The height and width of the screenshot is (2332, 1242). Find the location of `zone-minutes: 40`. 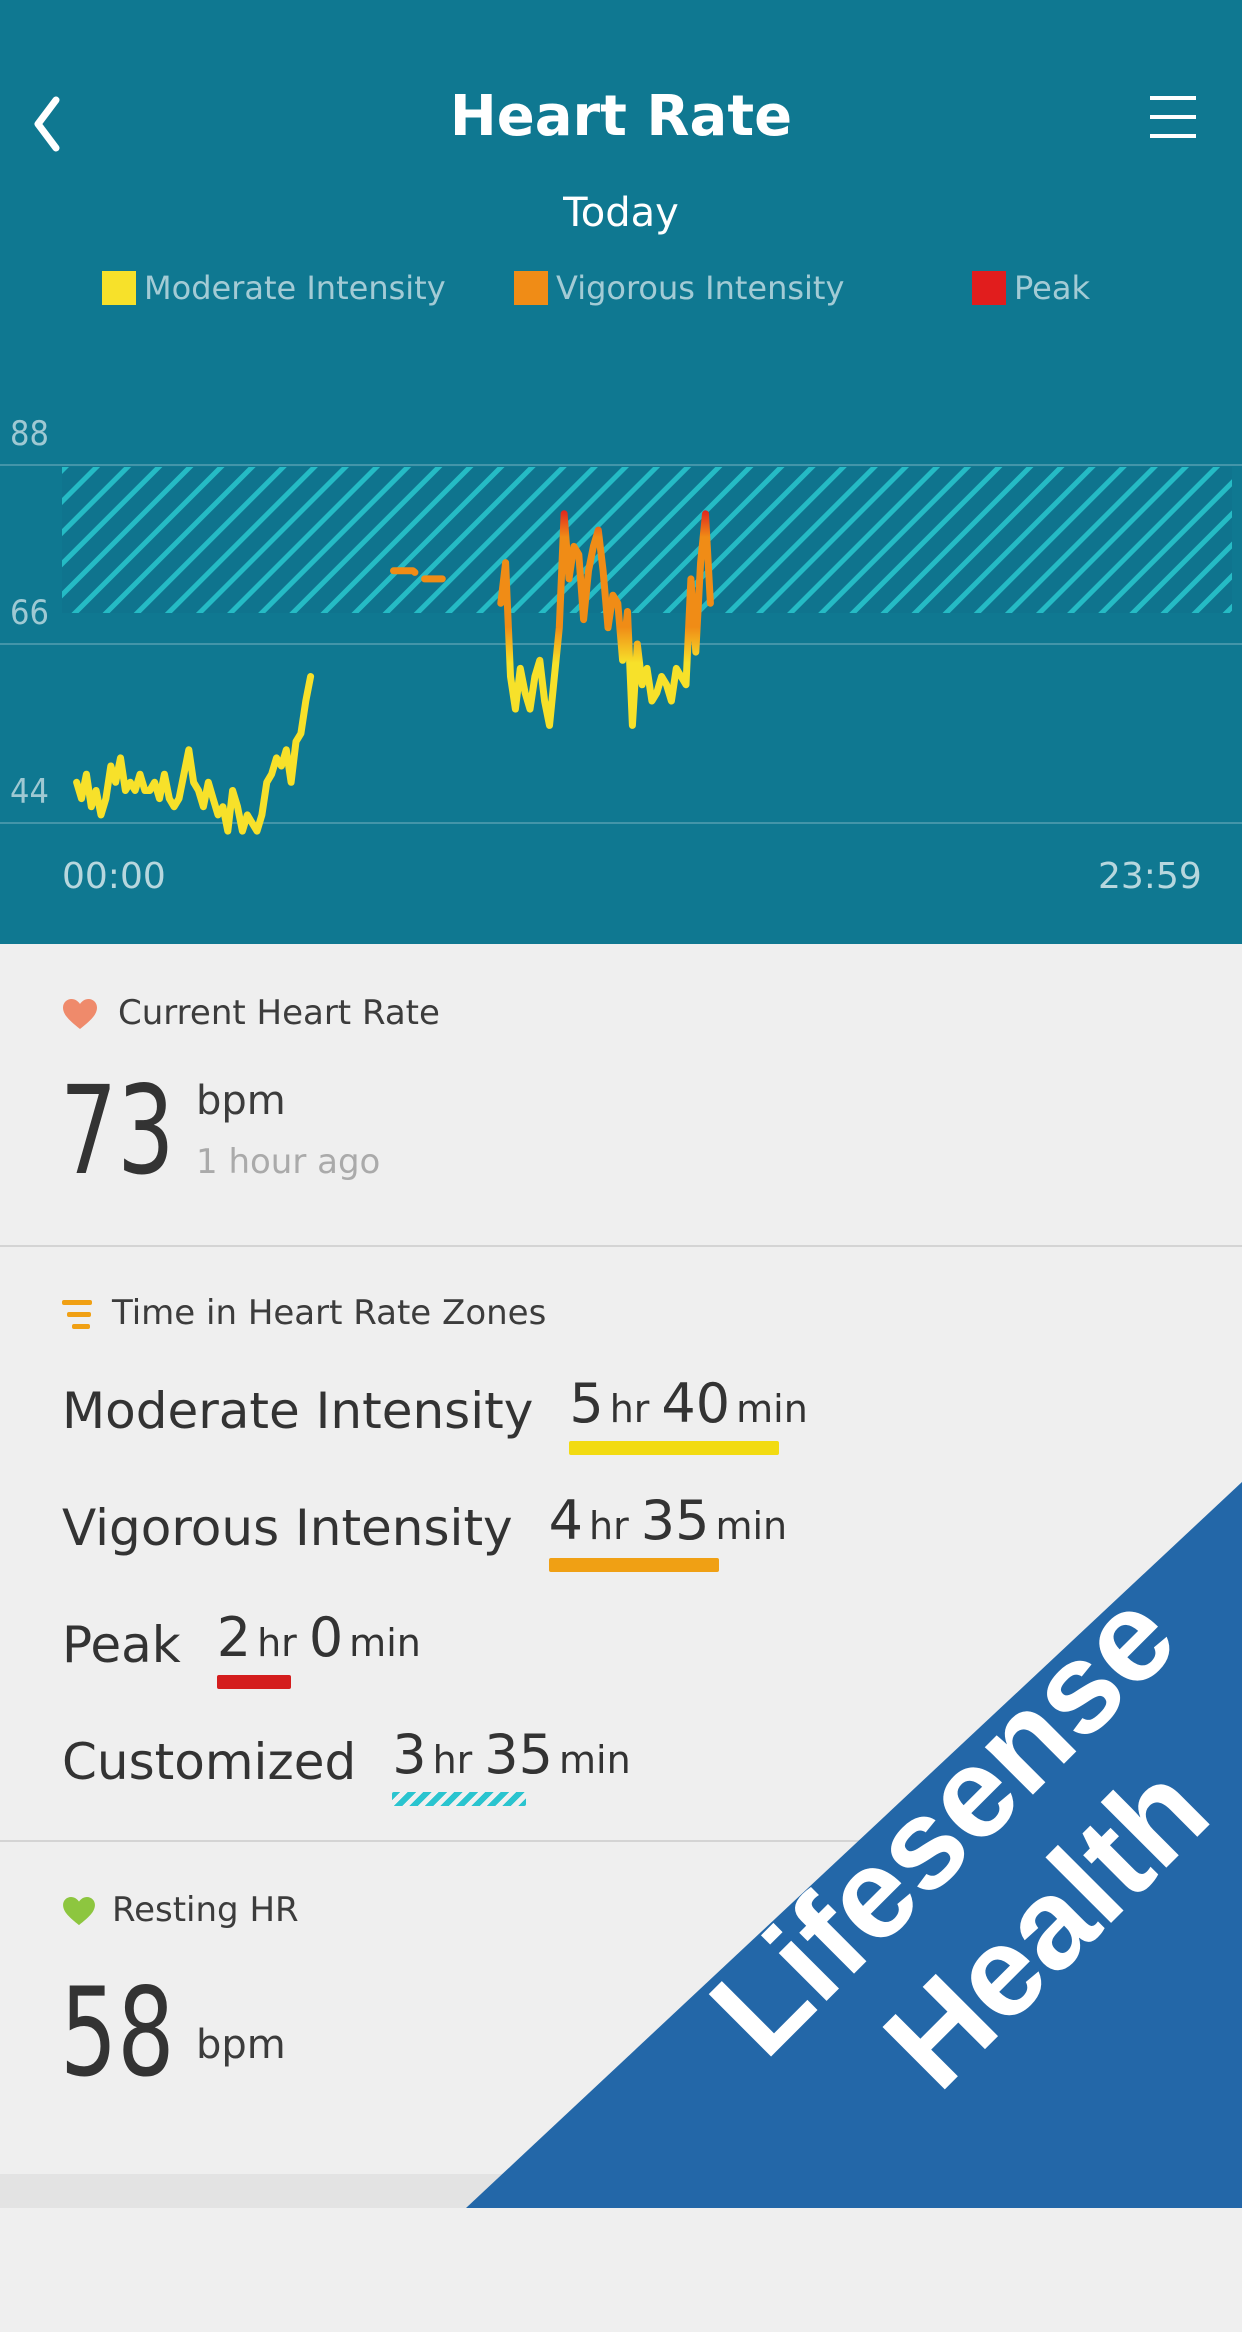

zone-minutes: 40 is located at coordinates (696, 1403).